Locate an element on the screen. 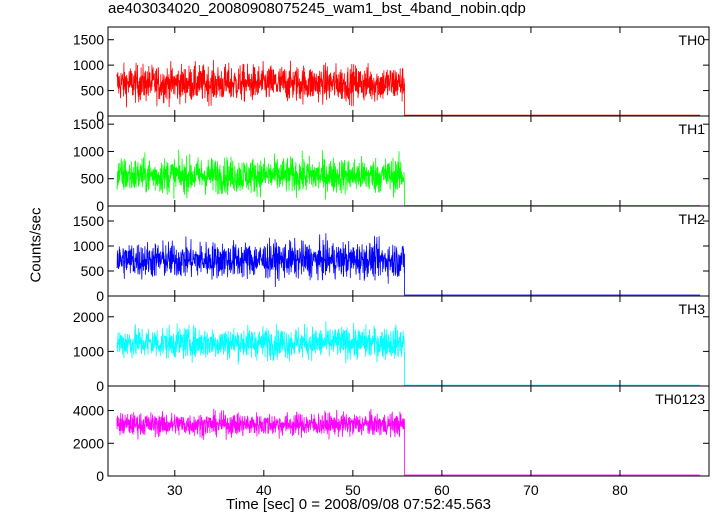 Image resolution: width=717 pixels, height=516 pixels. panel-label: TH1 is located at coordinates (692, 129).